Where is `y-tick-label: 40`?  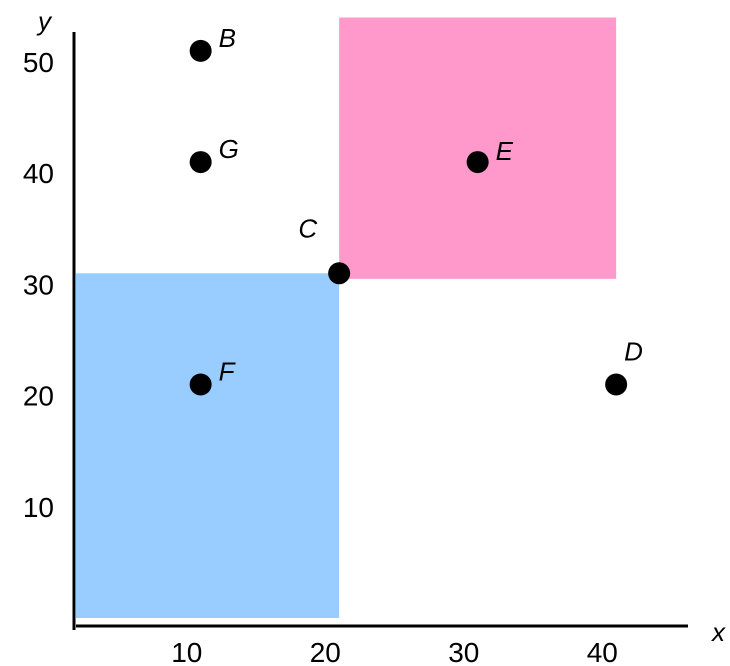 y-tick-label: 40 is located at coordinates (38, 173).